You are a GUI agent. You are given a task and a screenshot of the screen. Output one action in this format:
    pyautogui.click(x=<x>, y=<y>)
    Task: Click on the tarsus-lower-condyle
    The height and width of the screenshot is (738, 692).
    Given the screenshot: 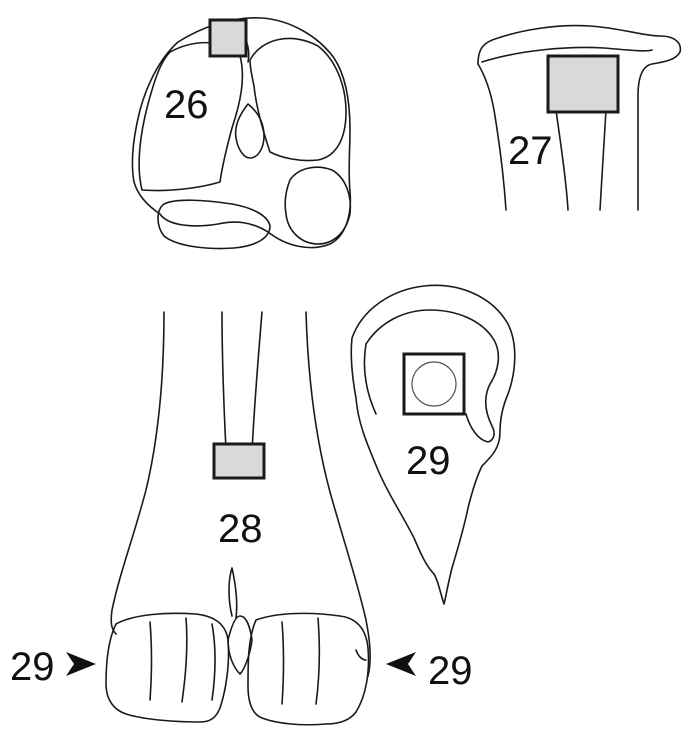 What is the action you would take?
    pyautogui.click(x=214, y=224)
    